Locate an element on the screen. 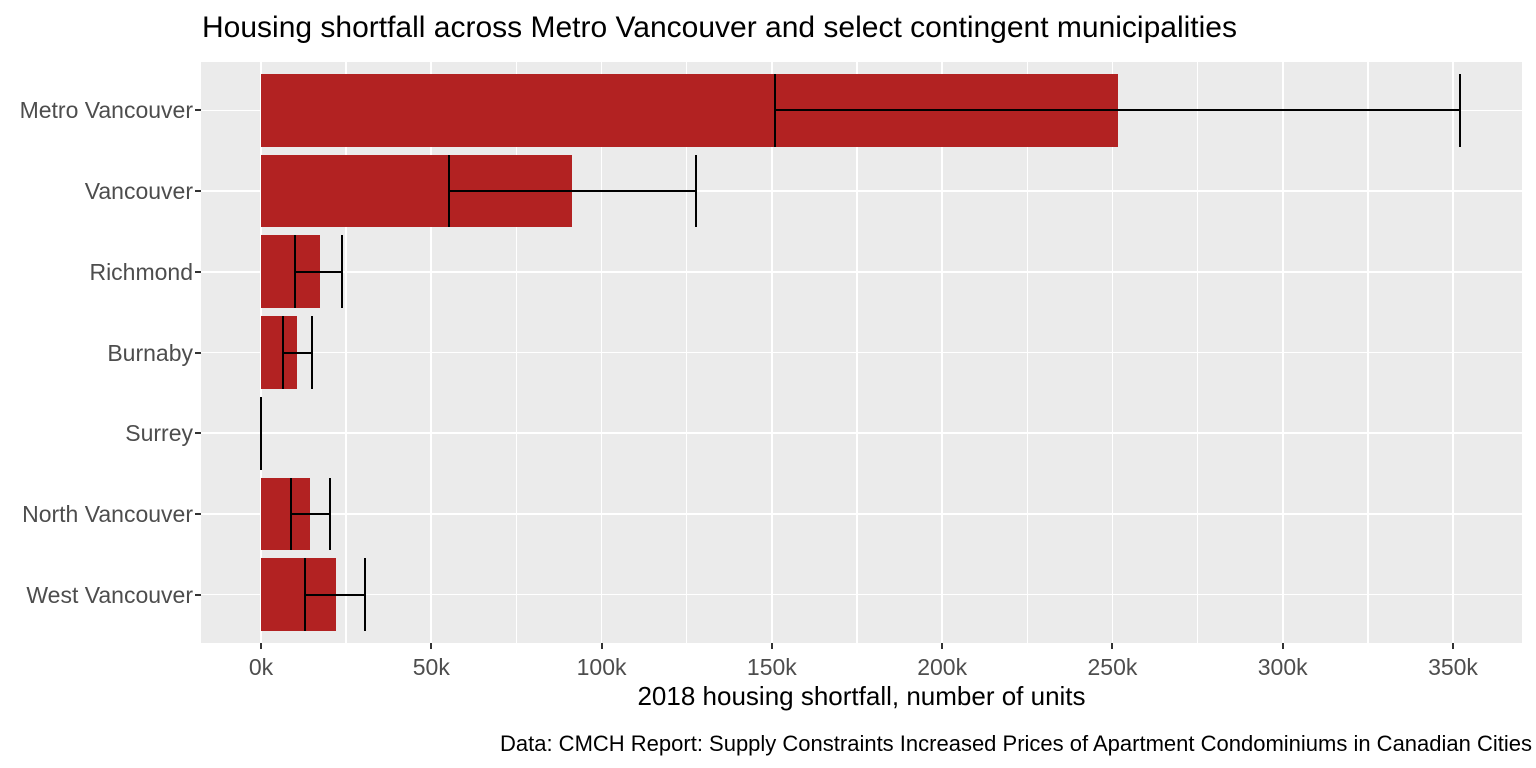 This screenshot has width=1536, height=768. errorbar-richmond-high-whisker is located at coordinates (342, 272).